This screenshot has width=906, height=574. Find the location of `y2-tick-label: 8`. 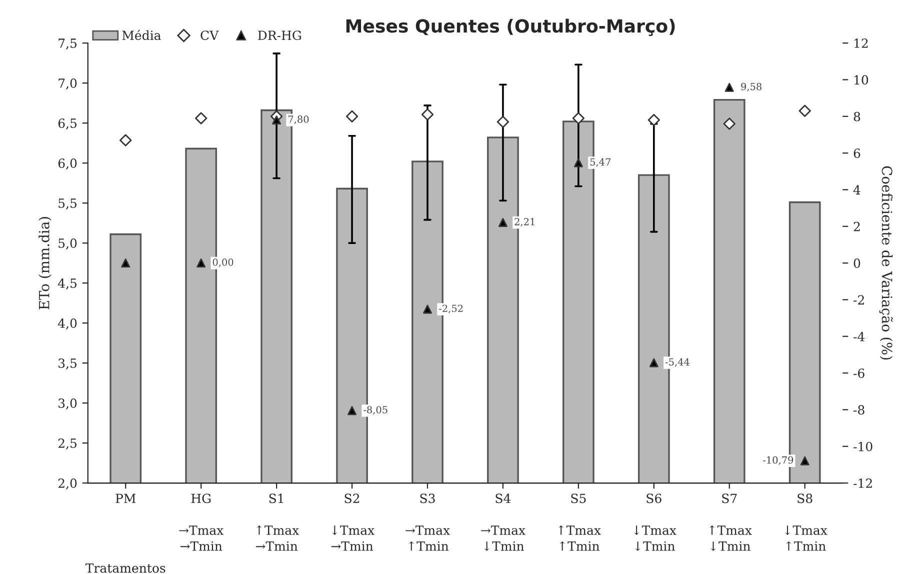

y2-tick-label: 8 is located at coordinates (857, 117).